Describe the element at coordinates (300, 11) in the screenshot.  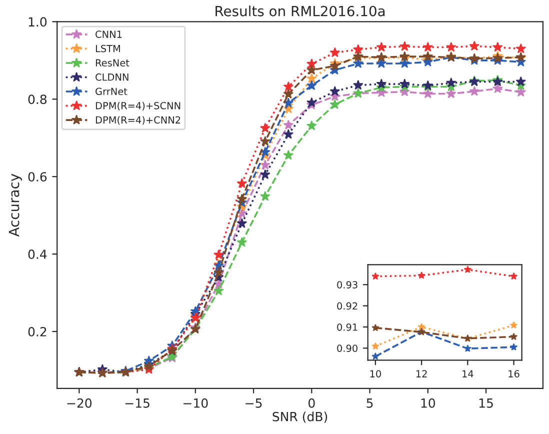
I see `chart-title: Results on RML2016.10a` at that location.